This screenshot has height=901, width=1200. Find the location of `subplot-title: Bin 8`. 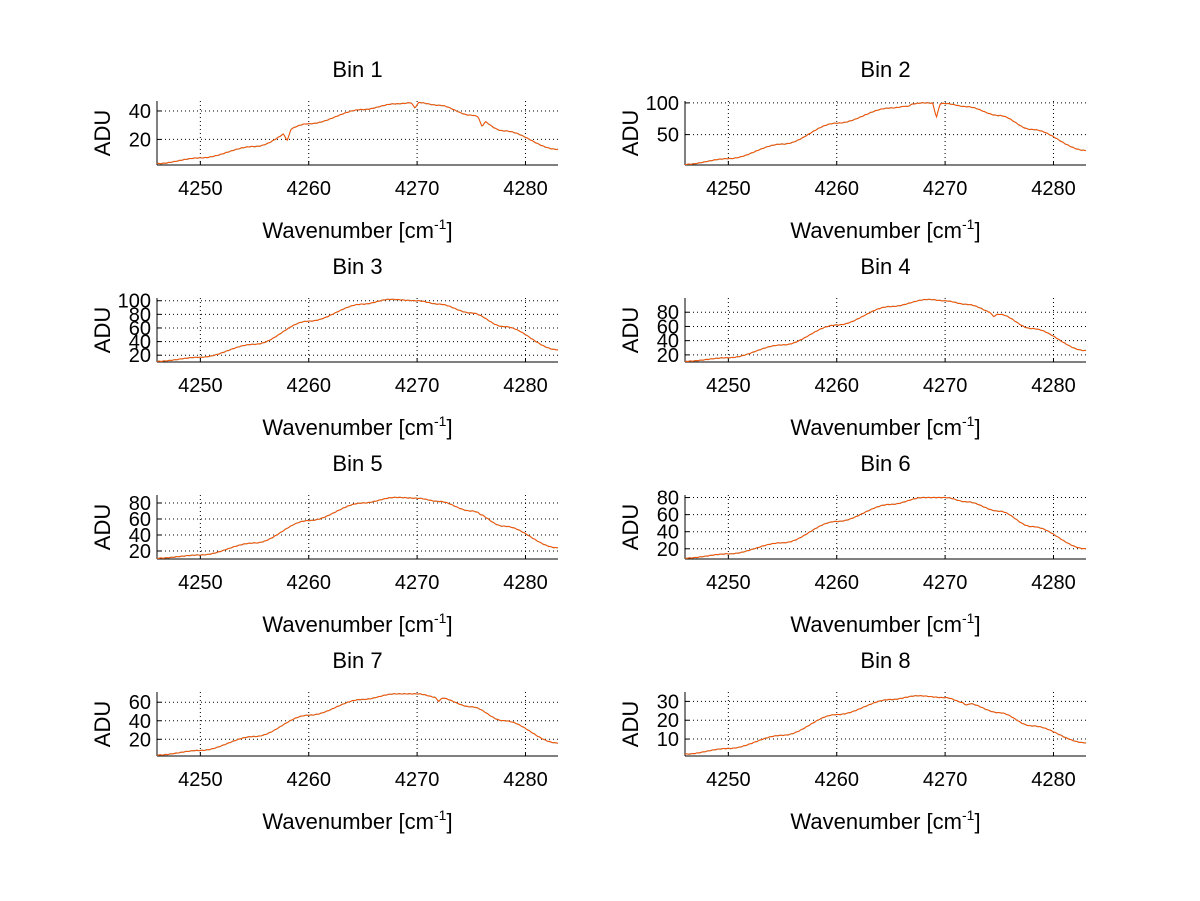

subplot-title: Bin 8 is located at coordinates (885, 660).